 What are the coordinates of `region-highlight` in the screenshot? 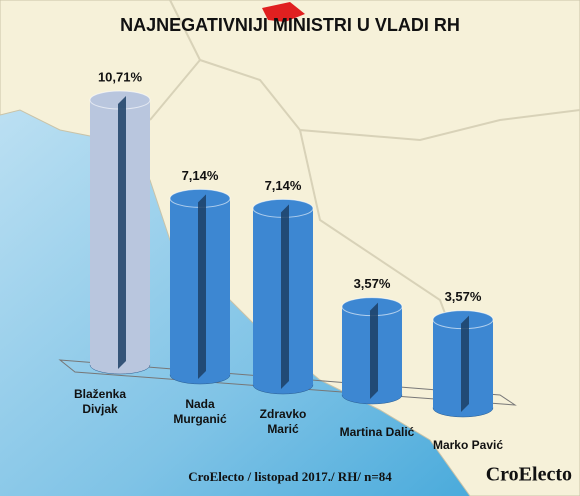 It's located at (283, 12).